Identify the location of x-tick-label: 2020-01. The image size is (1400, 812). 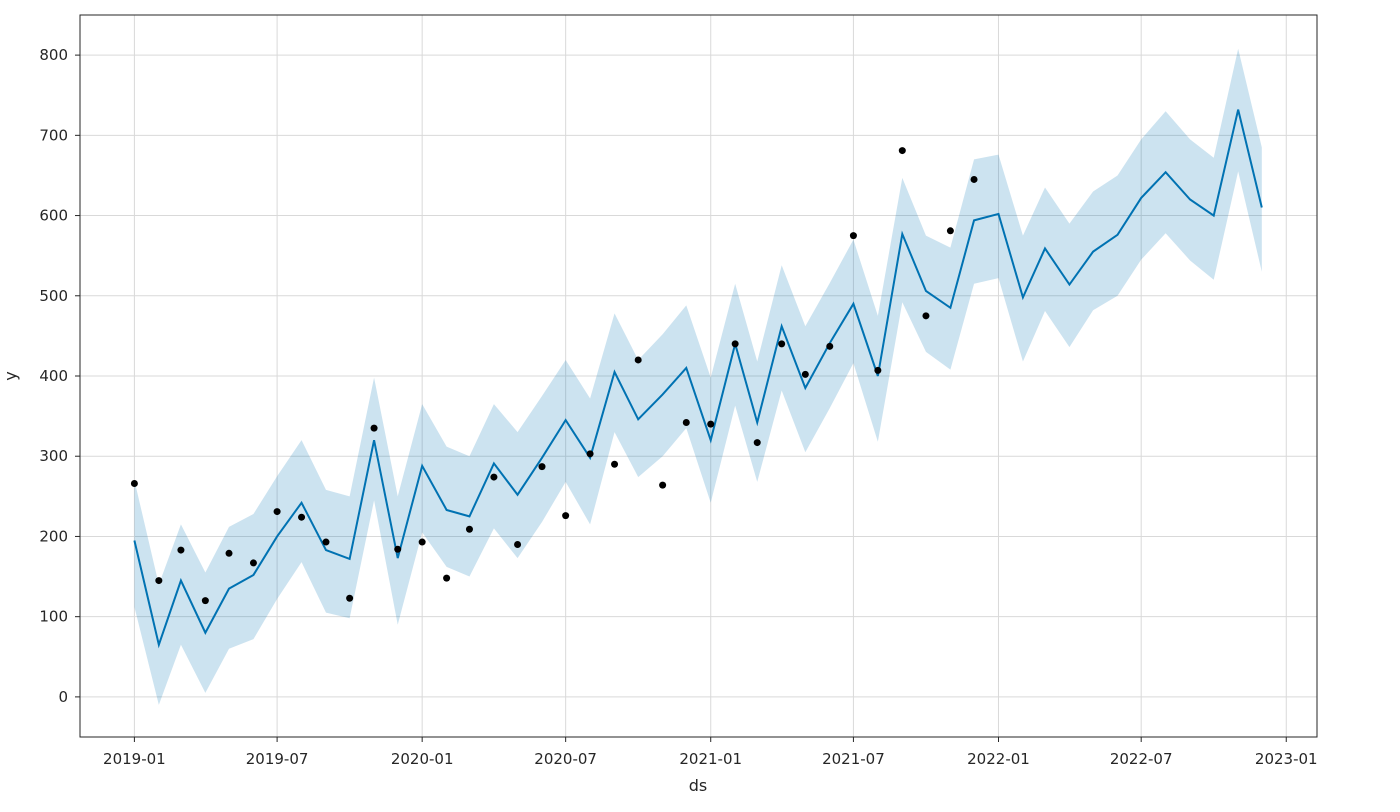
(422, 759).